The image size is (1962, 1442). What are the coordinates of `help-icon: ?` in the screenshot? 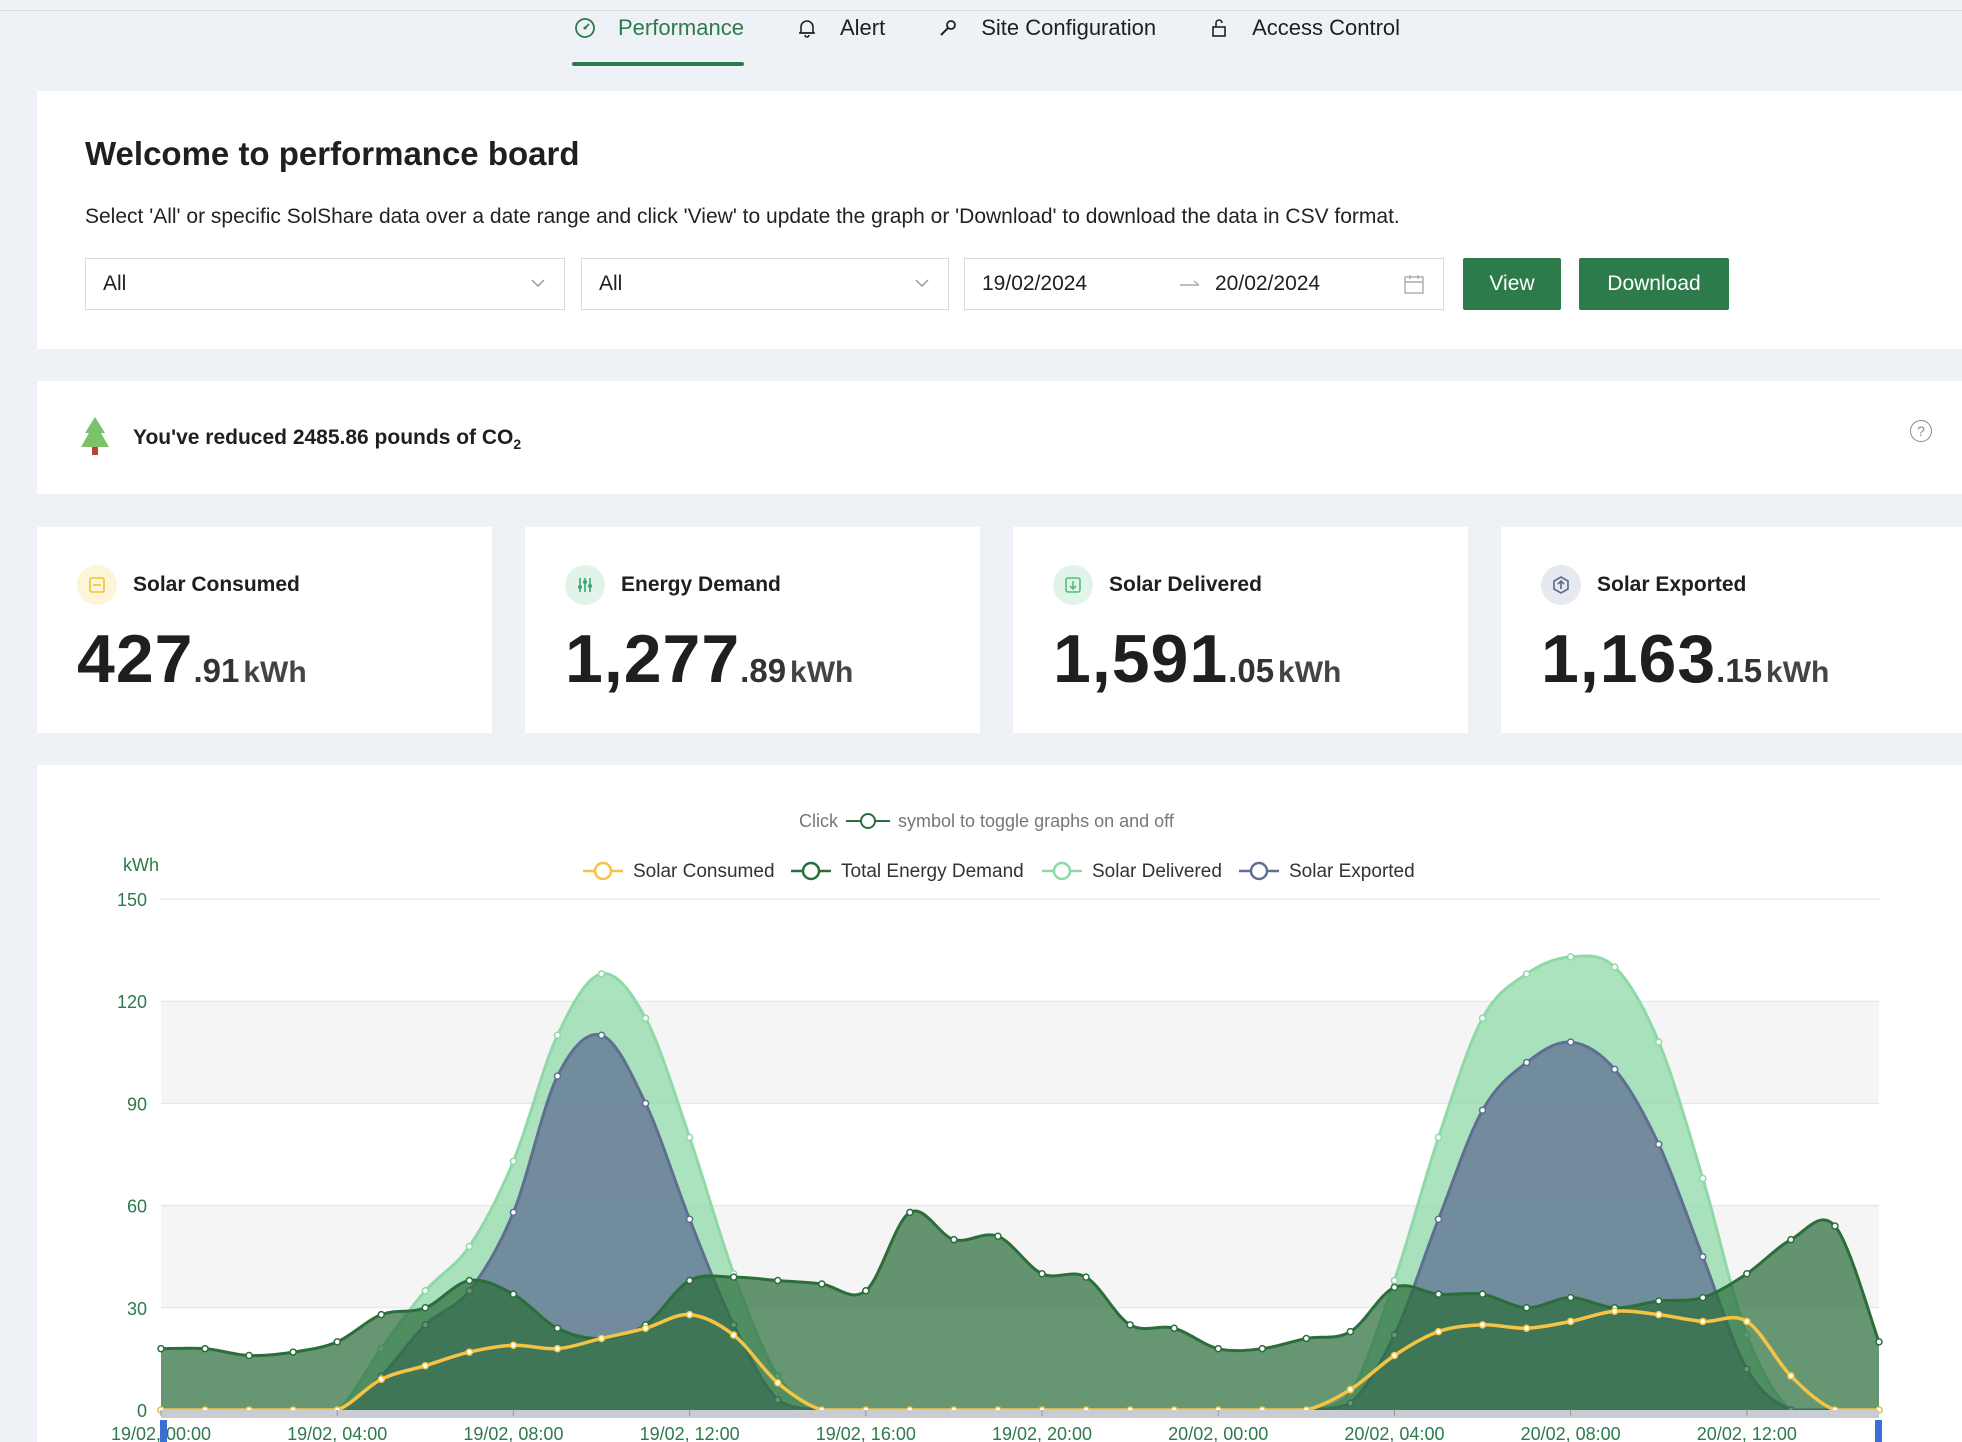 It's located at (1921, 431).